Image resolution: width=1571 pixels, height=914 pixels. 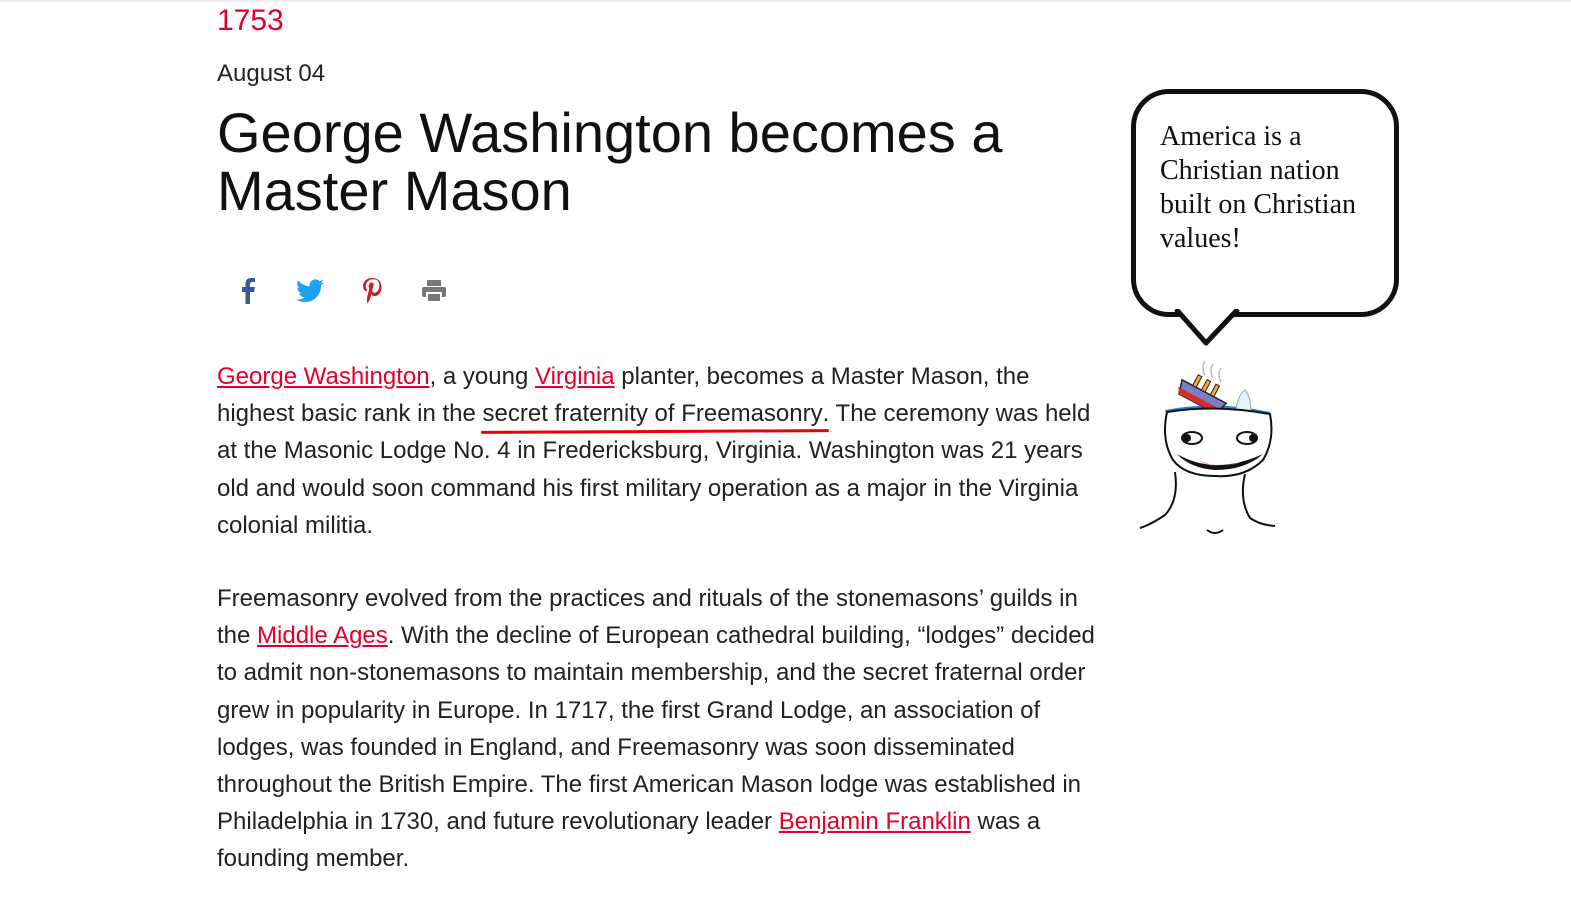 What do you see at coordinates (629, 840) in the screenshot?
I see `text: was a founding member.` at bounding box center [629, 840].